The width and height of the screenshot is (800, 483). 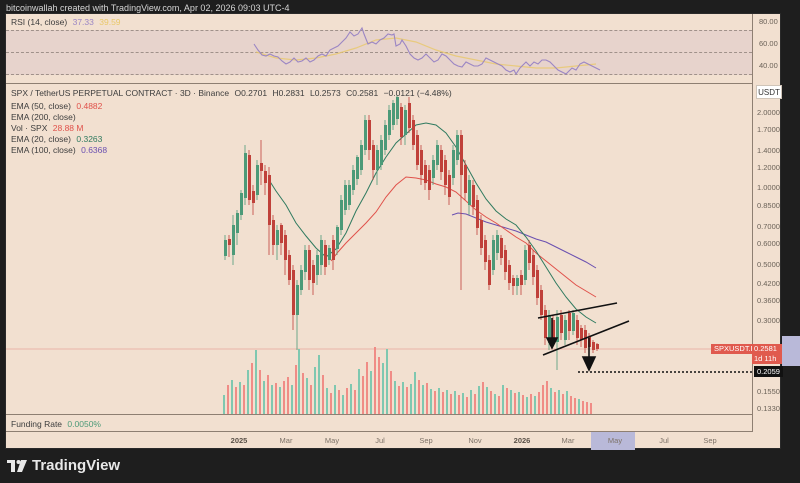 I want to click on price-tick: 0.7000, so click(x=768, y=226).